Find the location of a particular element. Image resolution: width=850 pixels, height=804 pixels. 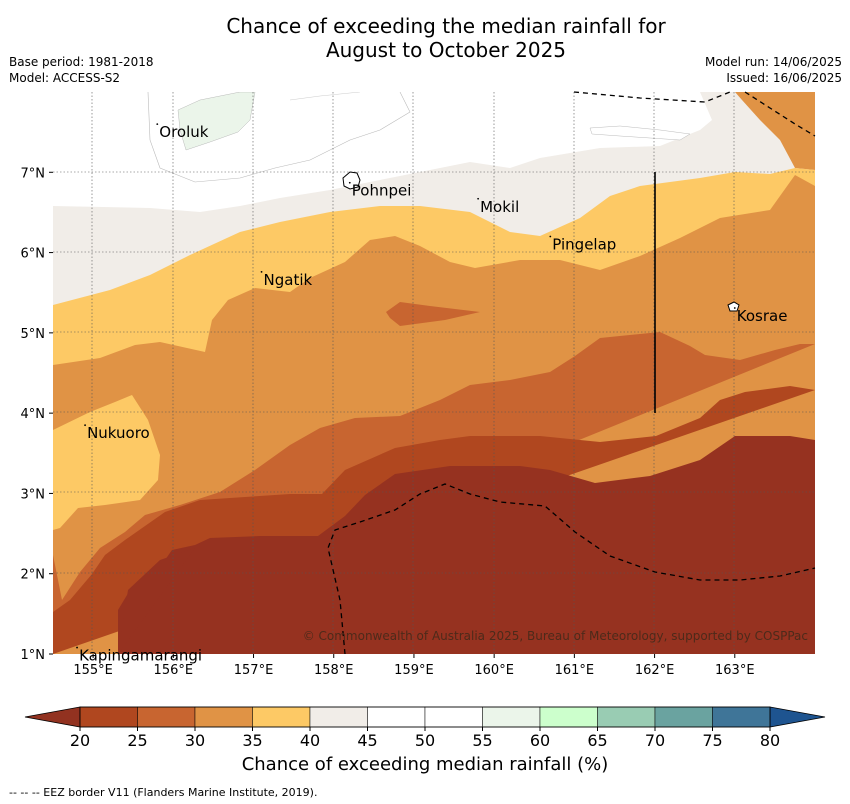

issued-date: Issued: 16/06/2025 is located at coordinates (784, 78).